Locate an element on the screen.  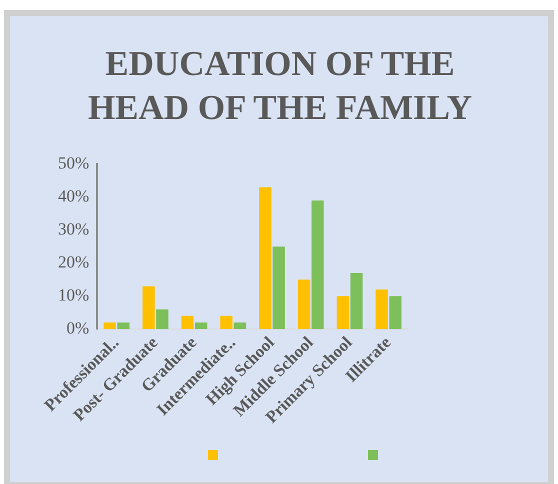
y-tick-label: 0% is located at coordinates (78, 328).